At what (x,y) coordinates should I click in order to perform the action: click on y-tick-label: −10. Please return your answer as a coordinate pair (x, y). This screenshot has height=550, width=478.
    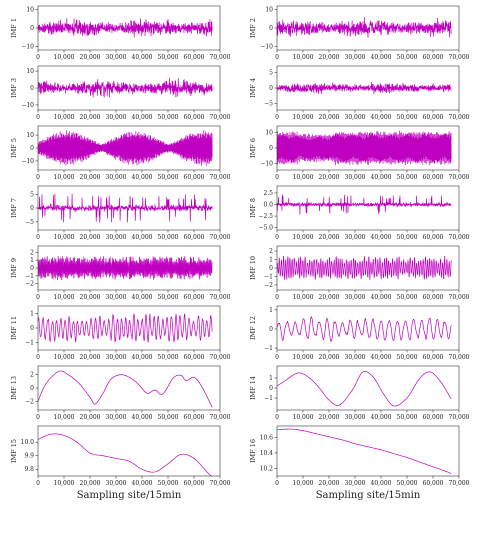
    Looking at the image, I should click on (266, 164).